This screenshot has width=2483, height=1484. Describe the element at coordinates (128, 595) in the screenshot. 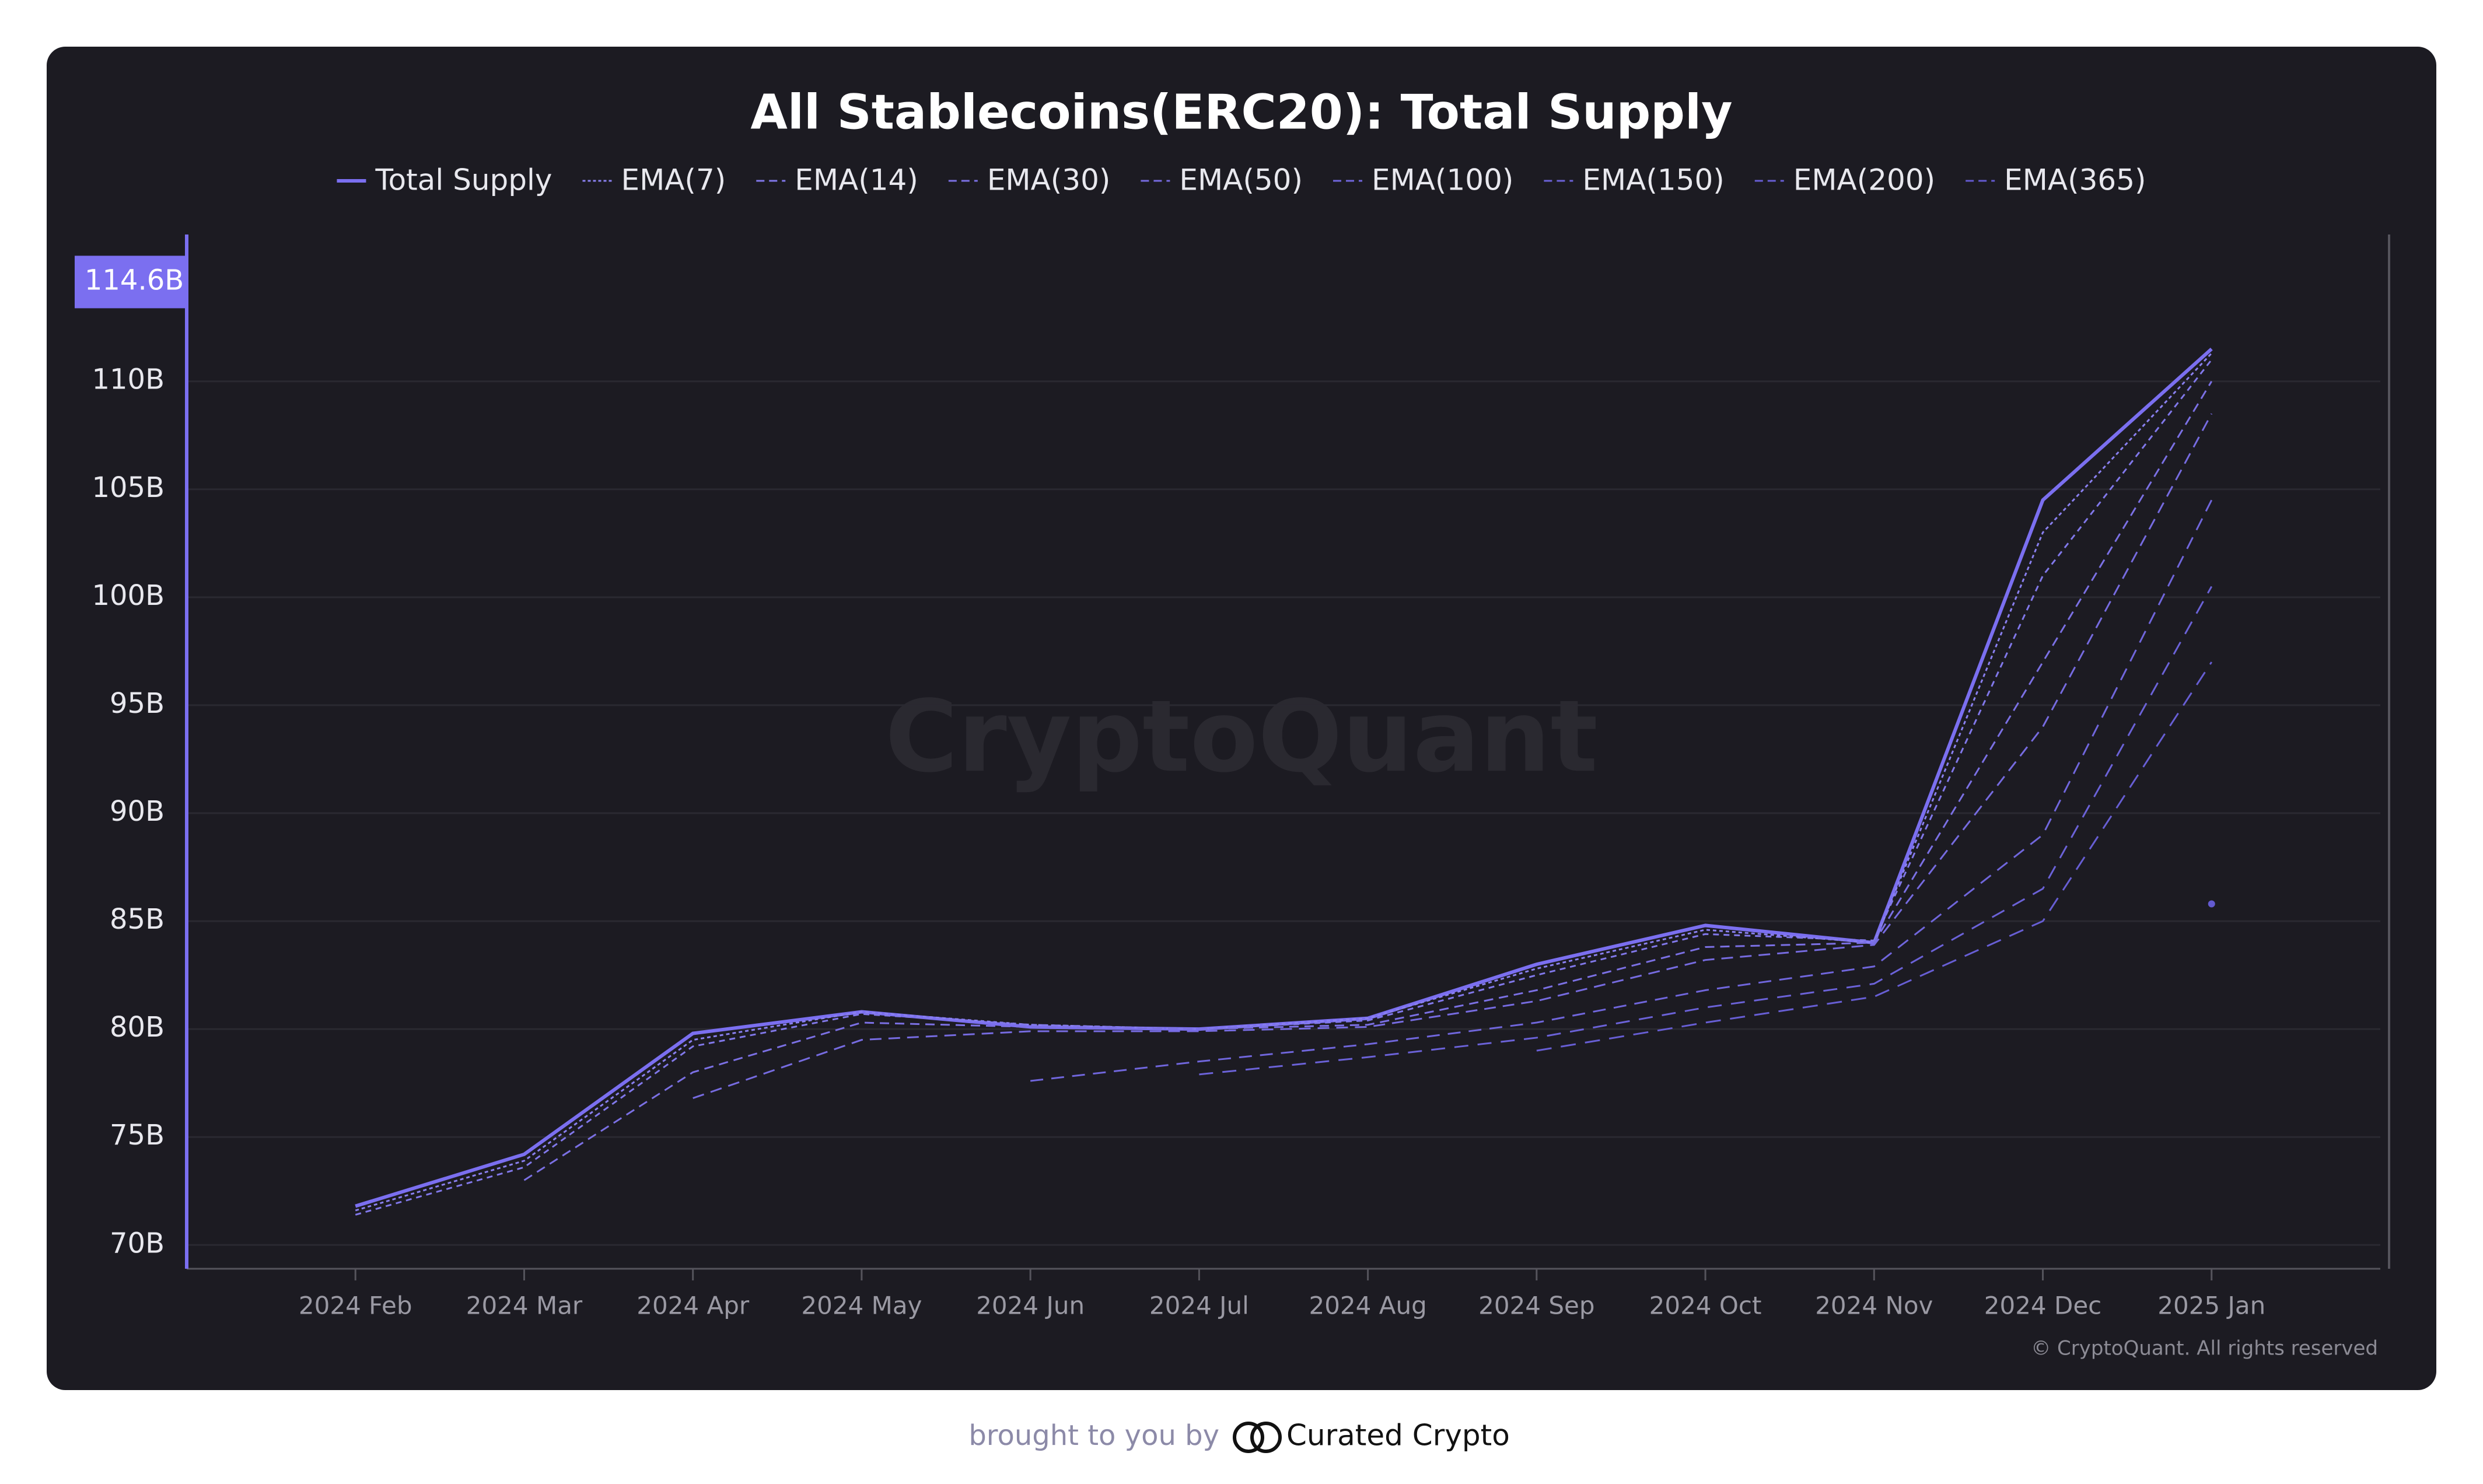

I see `y-tick-label: 100B` at that location.